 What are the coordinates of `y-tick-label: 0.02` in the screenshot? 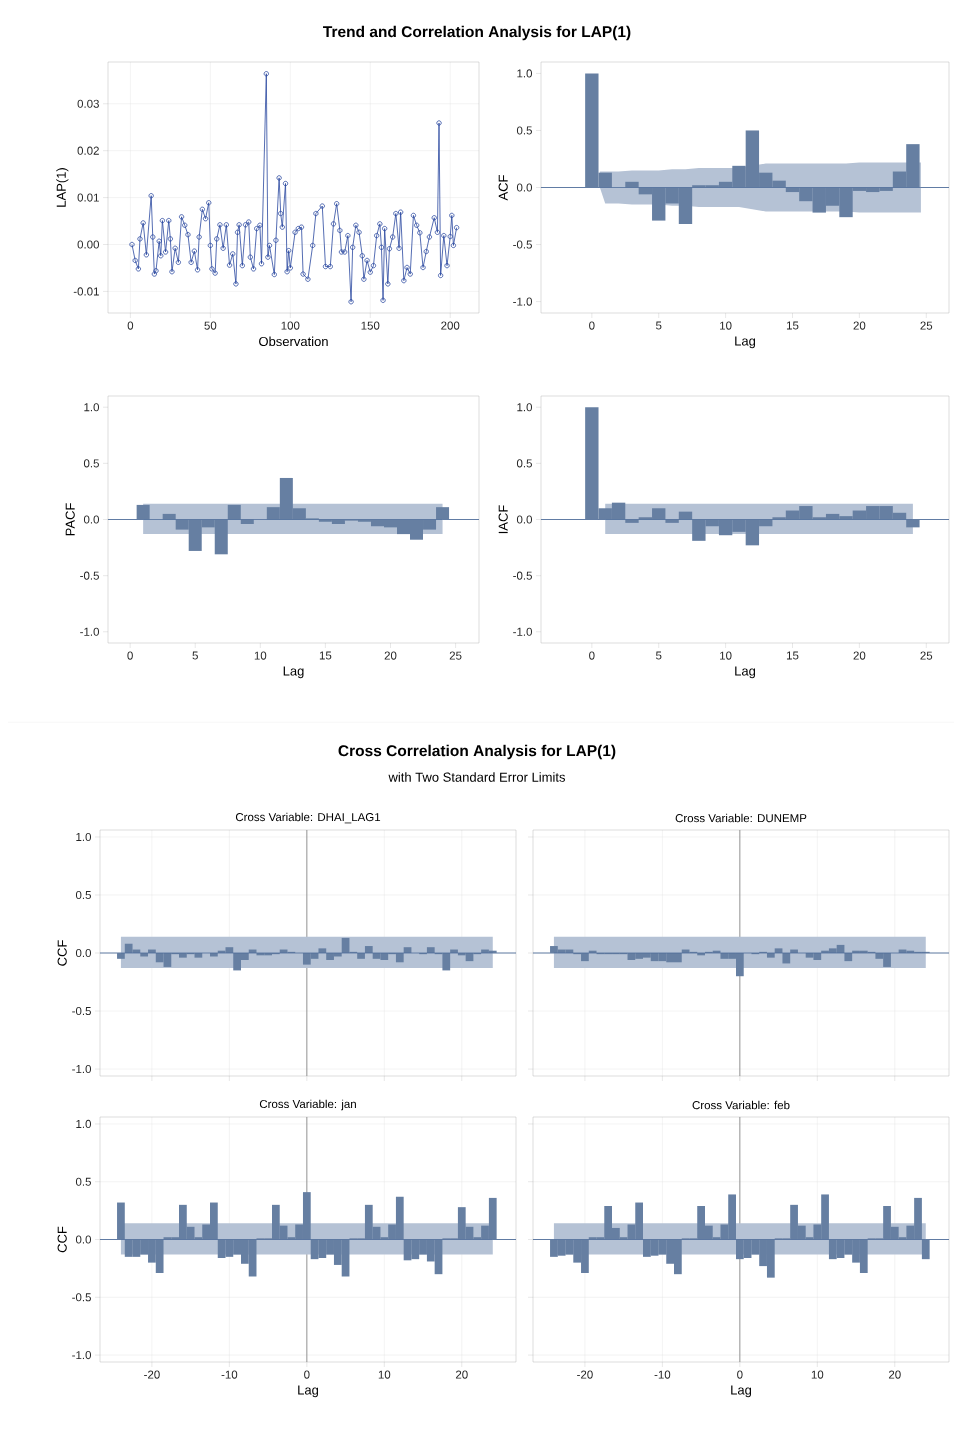 It's located at (88, 150).